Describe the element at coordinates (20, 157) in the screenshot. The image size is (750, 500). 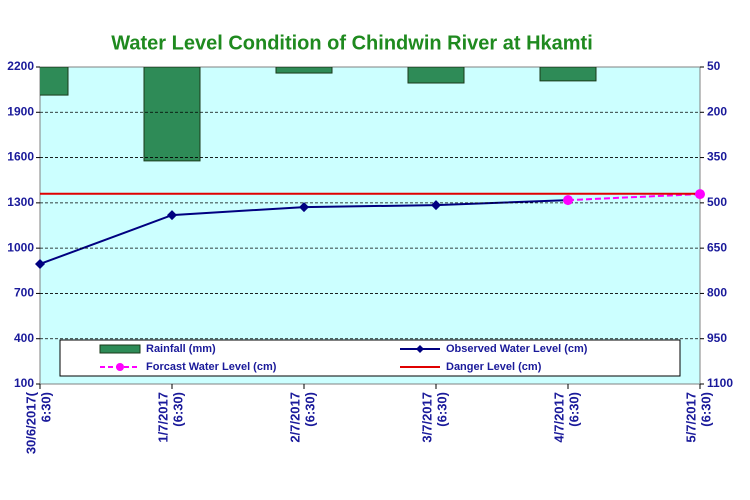
I see `y-tick-label: 1600` at that location.